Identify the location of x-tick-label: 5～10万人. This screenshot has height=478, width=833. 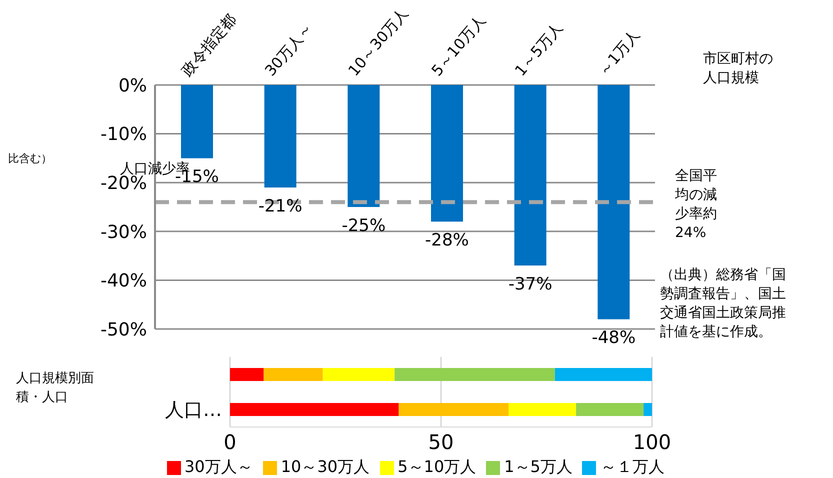
(459, 46).